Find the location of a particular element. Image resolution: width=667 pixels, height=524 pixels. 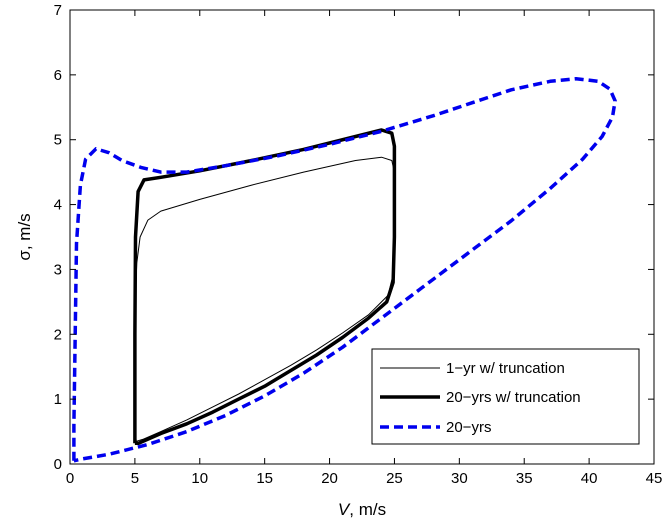

y-tick-label-0: 0 is located at coordinates (58, 464).